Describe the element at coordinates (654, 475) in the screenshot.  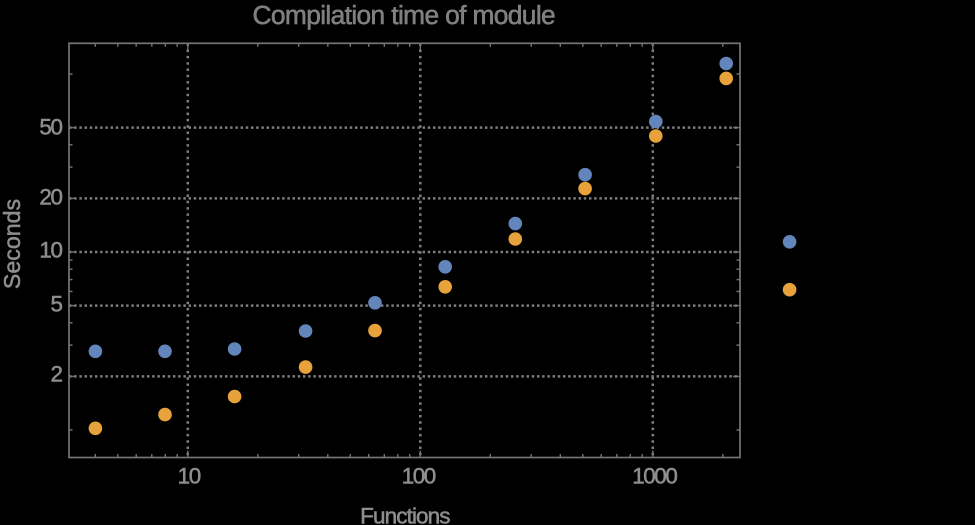
I see `svg-text: 1000` at that location.